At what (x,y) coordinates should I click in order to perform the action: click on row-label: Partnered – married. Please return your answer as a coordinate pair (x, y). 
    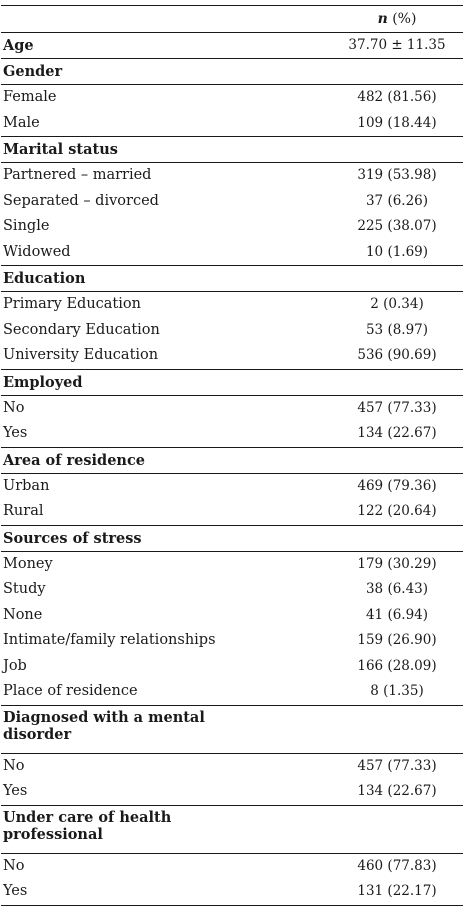
    Looking at the image, I should click on (77, 175).